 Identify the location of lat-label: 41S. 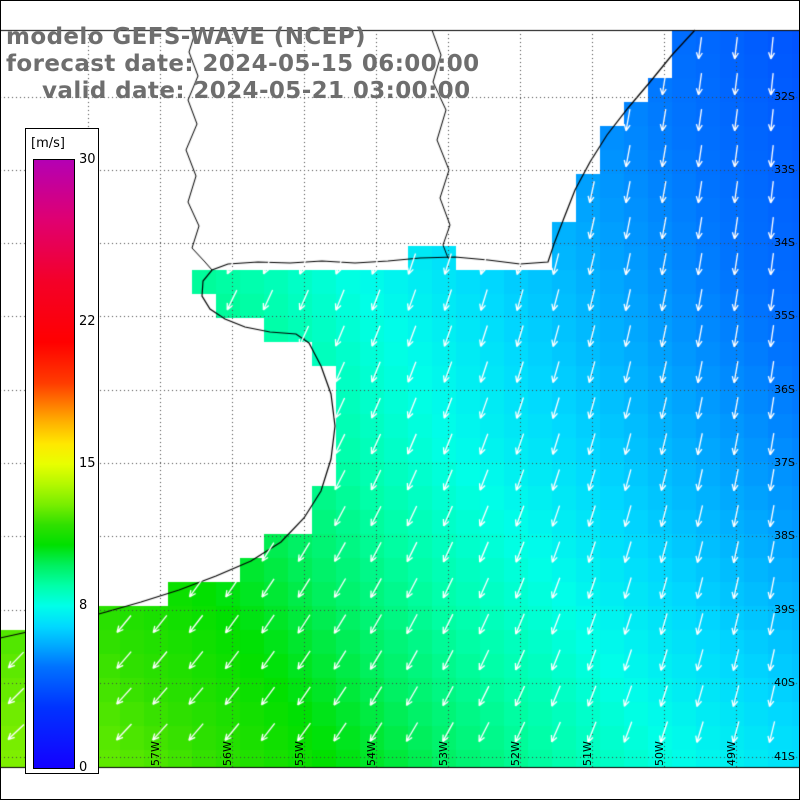
(784, 756).